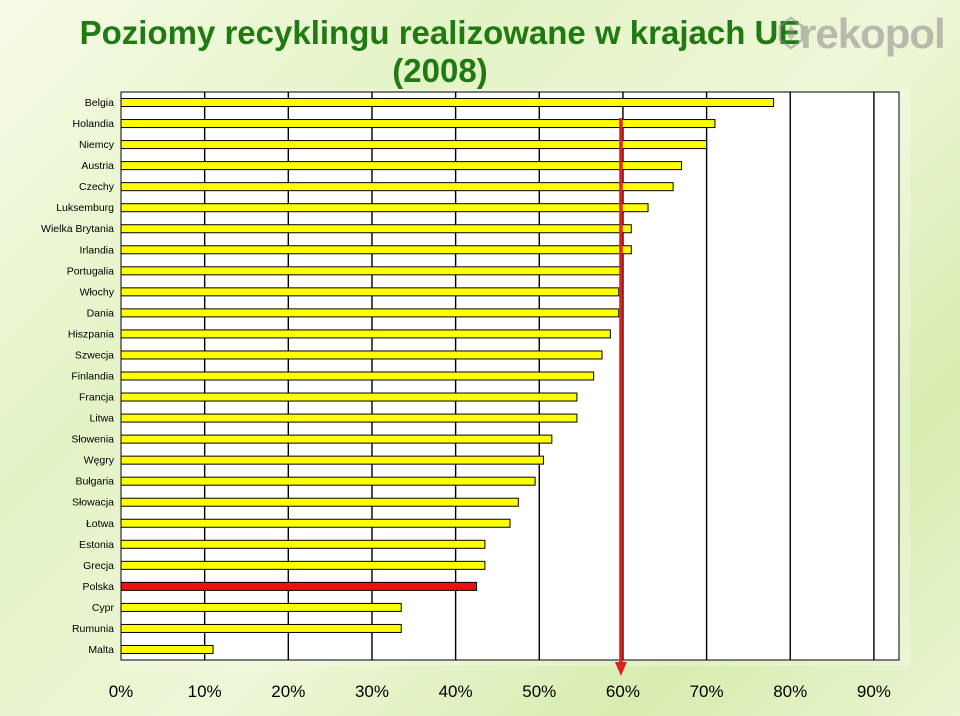 The image size is (960, 716). Describe the element at coordinates (620, 397) in the screenshot. I see `target-line` at that location.